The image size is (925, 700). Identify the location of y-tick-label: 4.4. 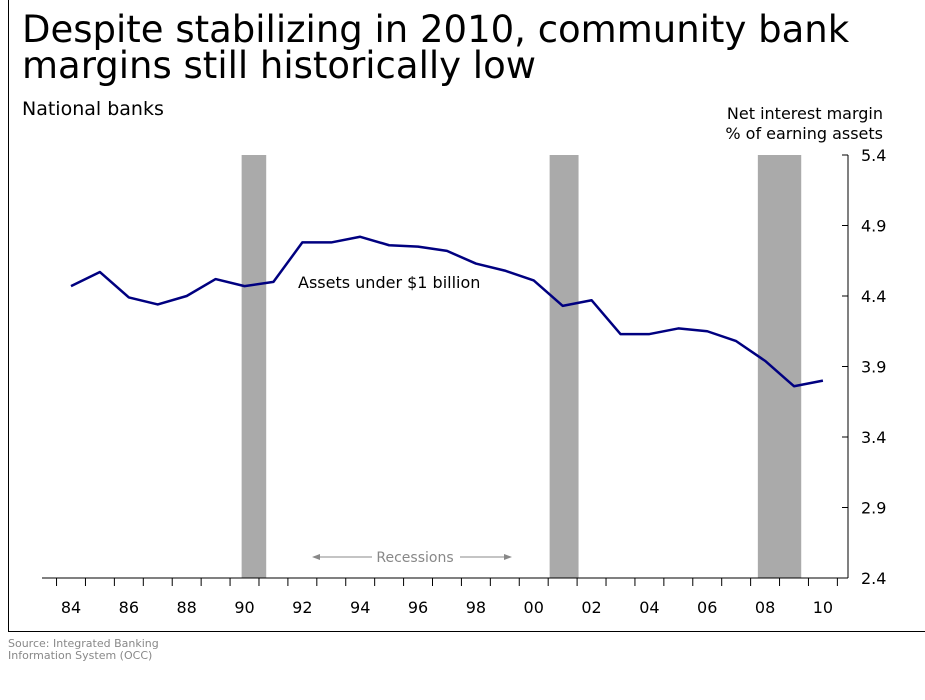
(873, 296).